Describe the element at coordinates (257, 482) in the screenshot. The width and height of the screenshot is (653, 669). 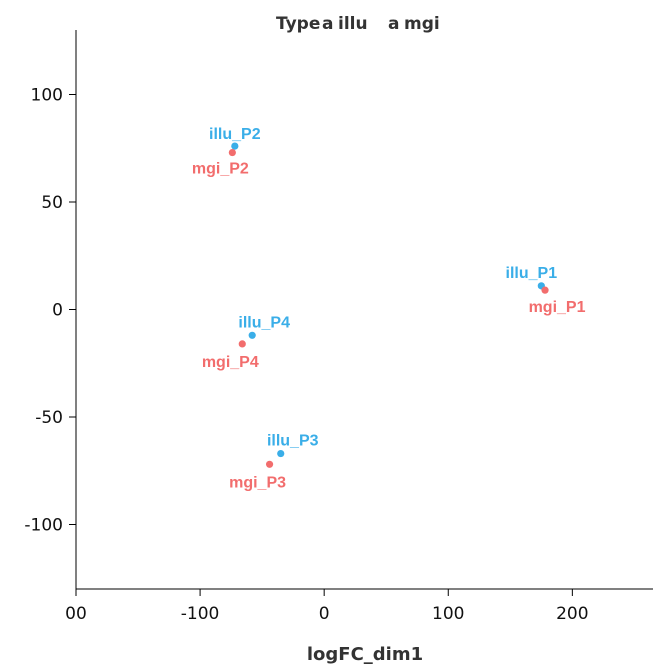
I see `point-label: mgi_P3` at that location.